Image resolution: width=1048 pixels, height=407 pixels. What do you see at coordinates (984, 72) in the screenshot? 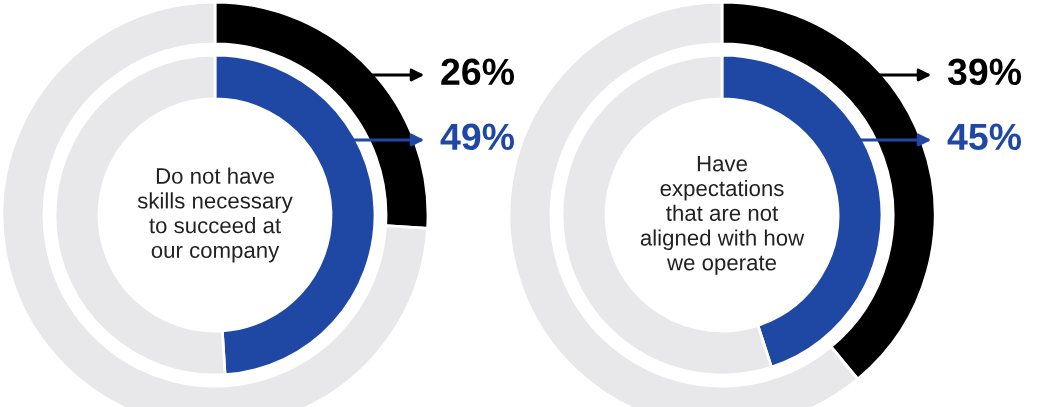
I see `data-label: 39%` at bounding box center [984, 72].